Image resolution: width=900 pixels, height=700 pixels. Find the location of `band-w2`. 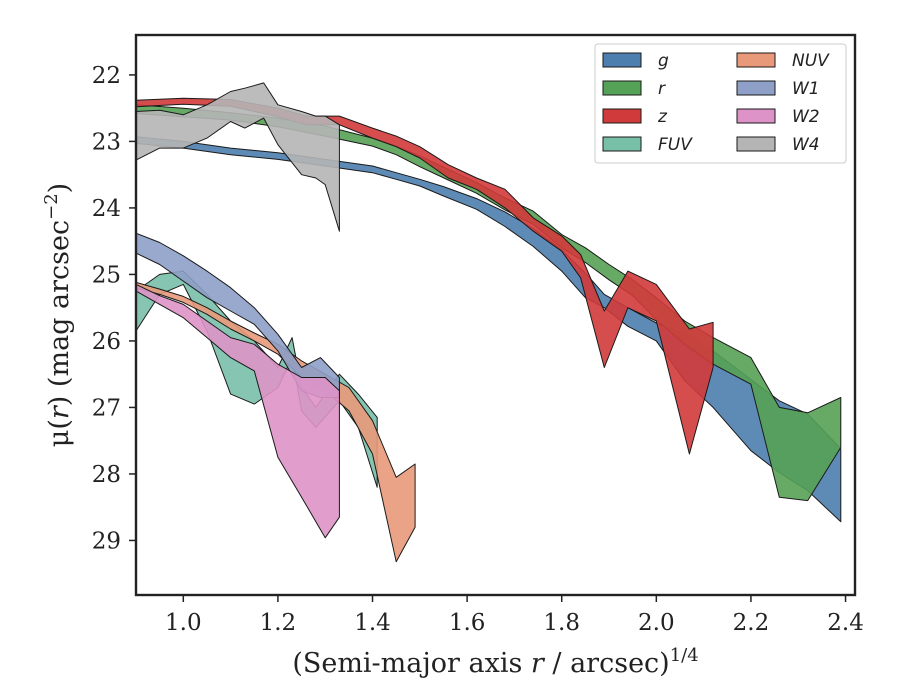

band-w2 is located at coordinates (238, 411).